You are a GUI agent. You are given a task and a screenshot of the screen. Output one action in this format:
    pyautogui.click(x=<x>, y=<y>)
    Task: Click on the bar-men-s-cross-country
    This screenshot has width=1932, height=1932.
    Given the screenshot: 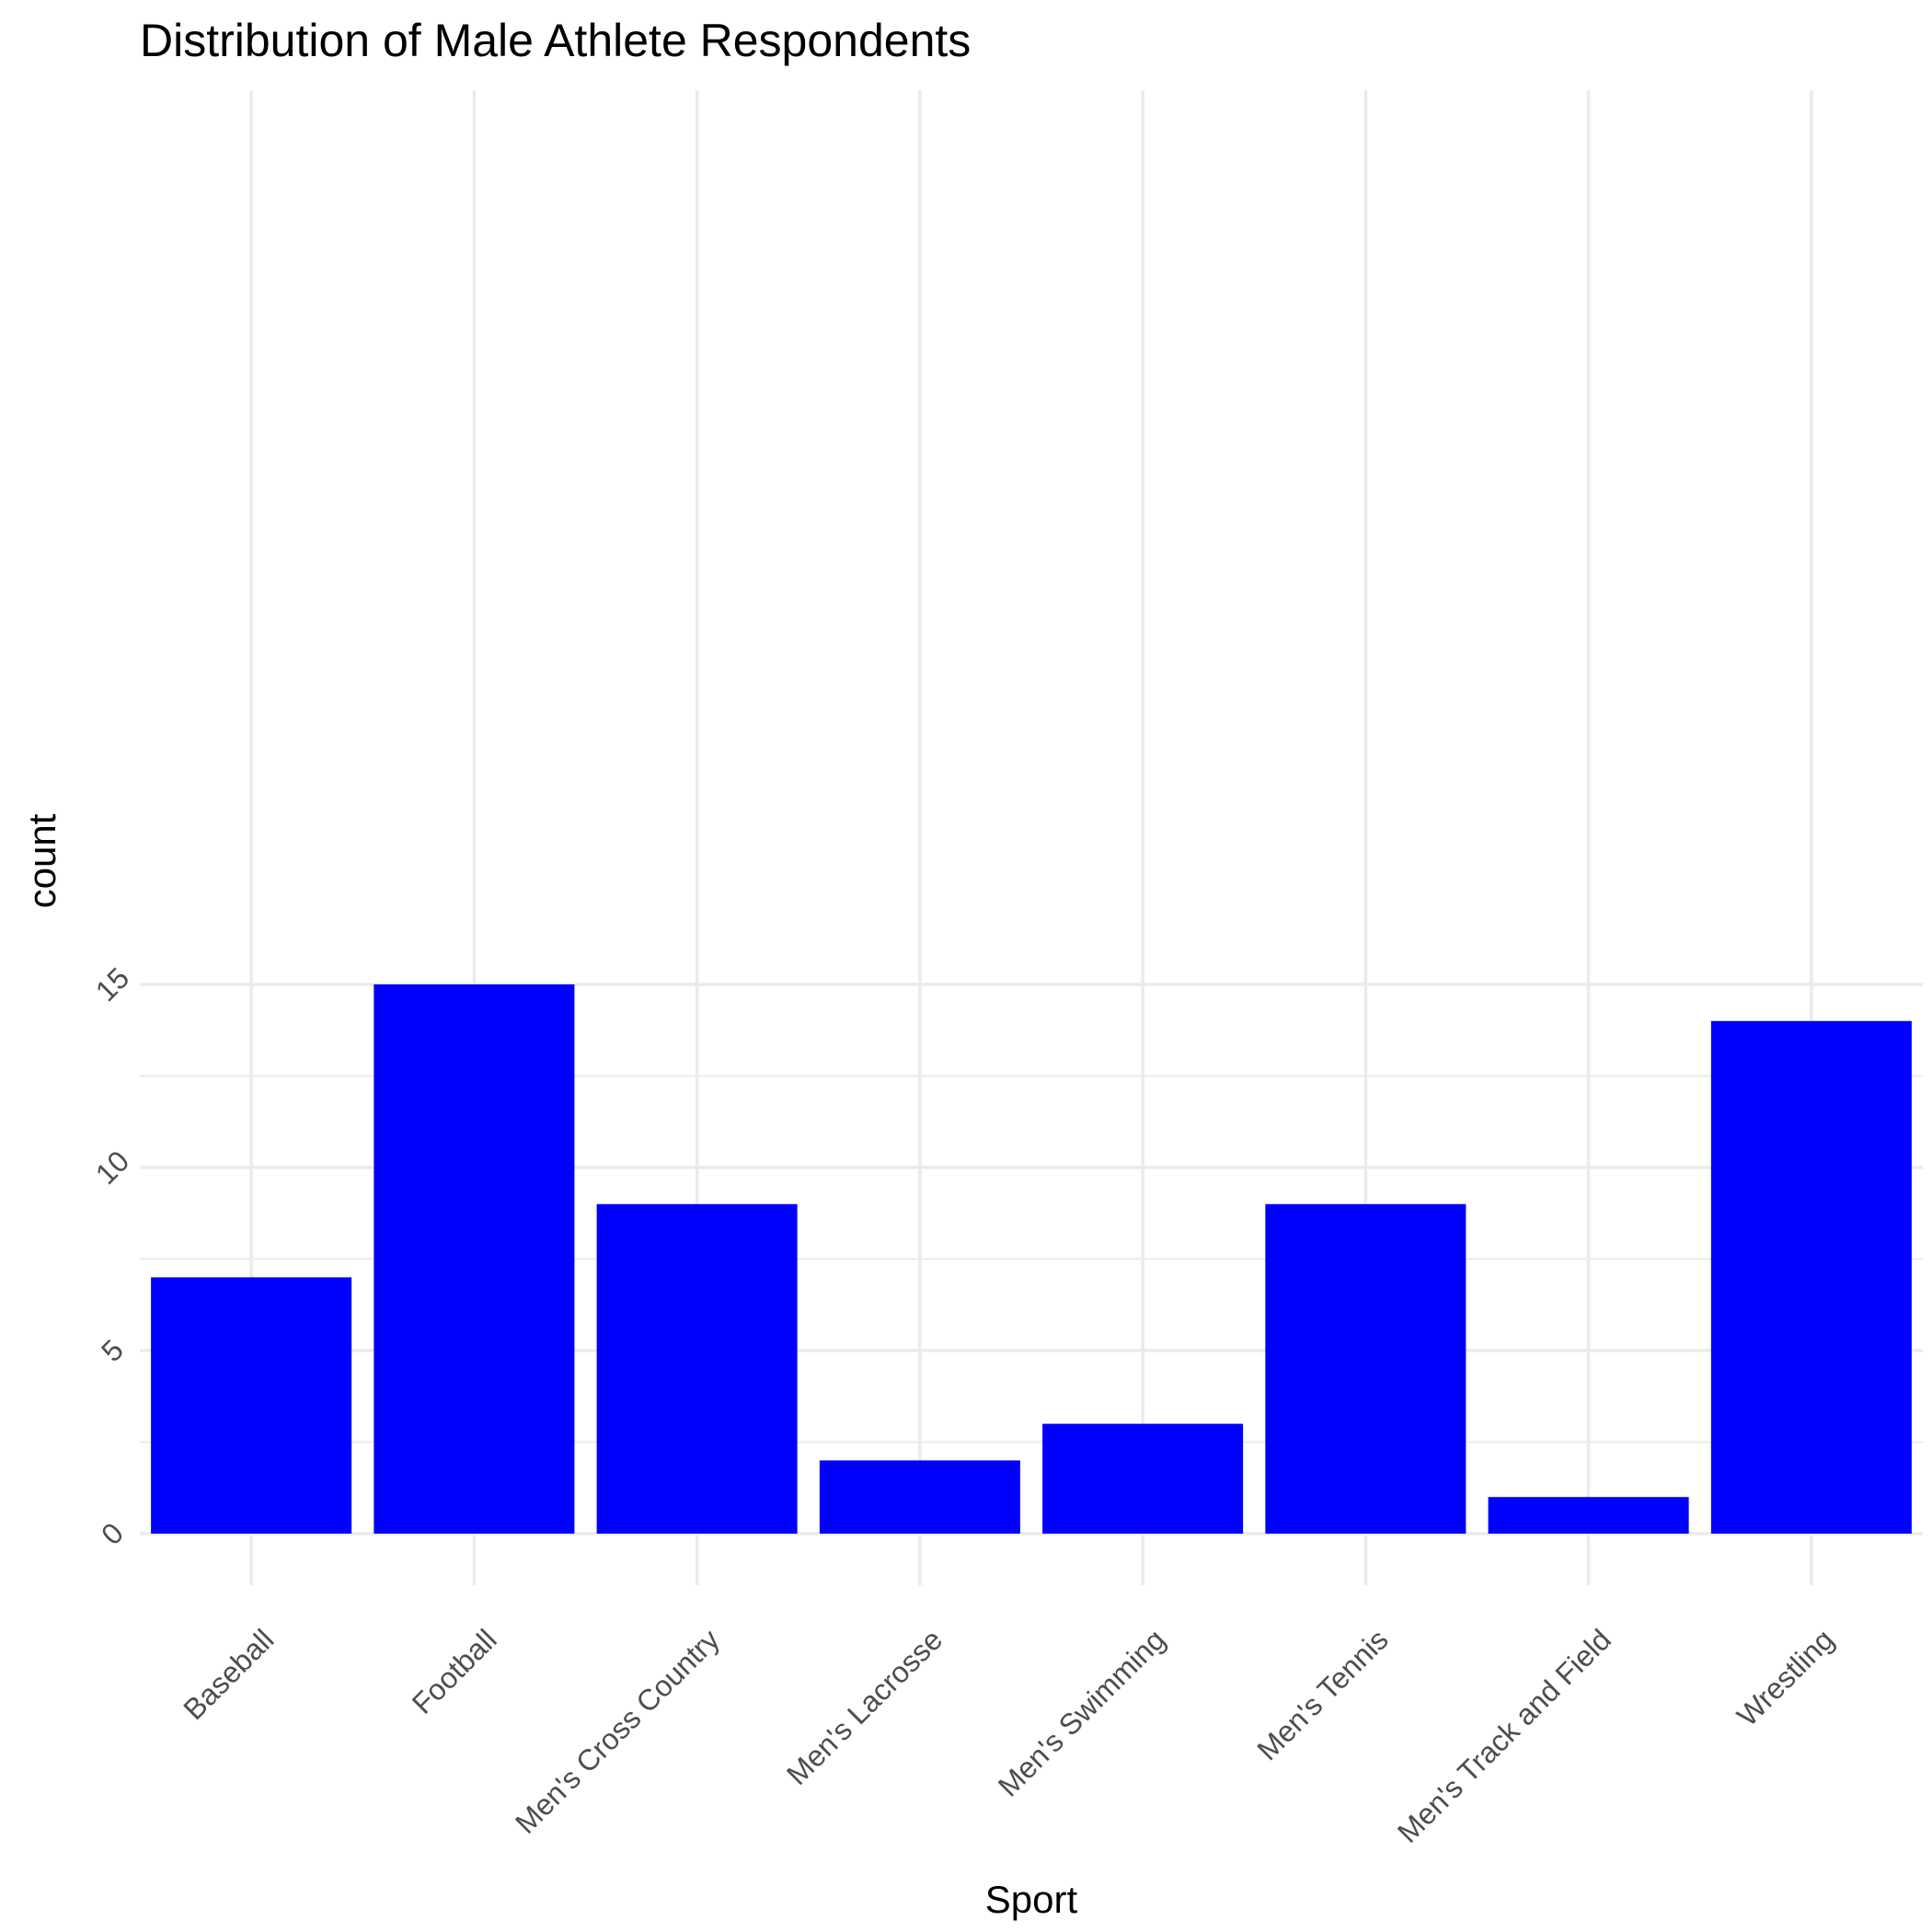 What is the action you would take?
    pyautogui.click(x=697, y=1368)
    